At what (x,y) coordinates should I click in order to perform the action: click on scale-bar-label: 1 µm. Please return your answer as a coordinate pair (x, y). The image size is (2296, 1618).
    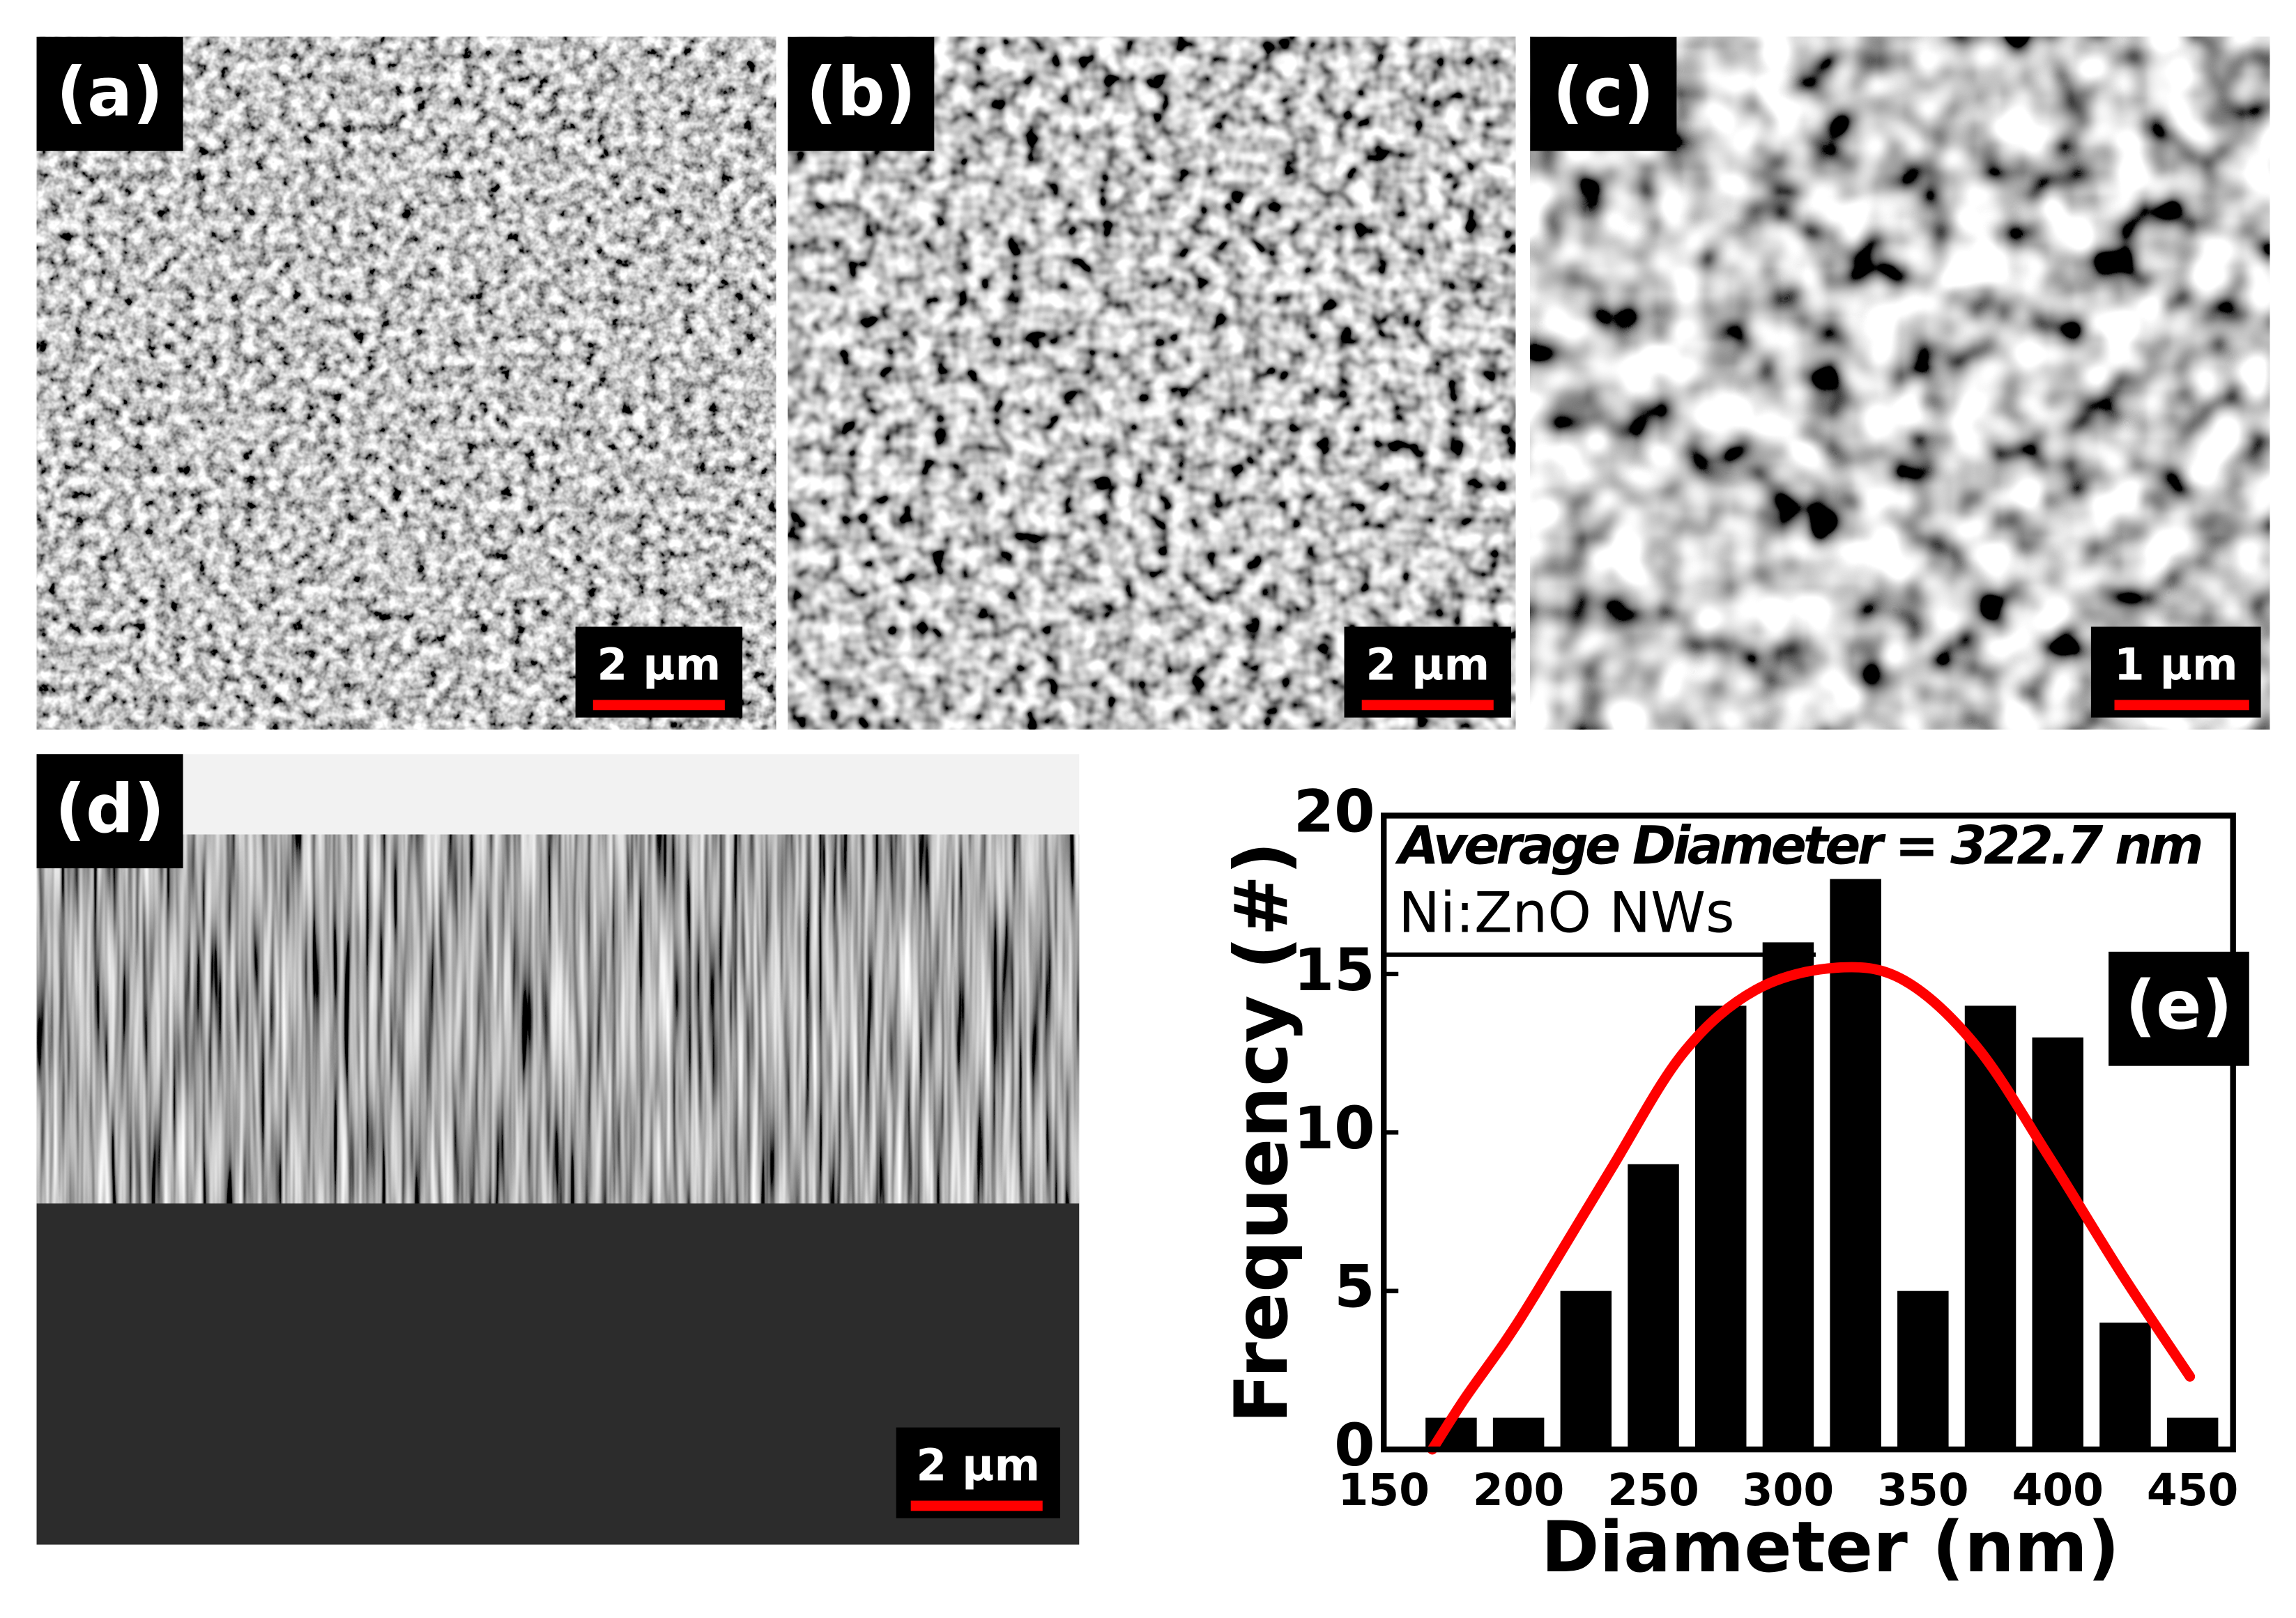
    Looking at the image, I should click on (2176, 664).